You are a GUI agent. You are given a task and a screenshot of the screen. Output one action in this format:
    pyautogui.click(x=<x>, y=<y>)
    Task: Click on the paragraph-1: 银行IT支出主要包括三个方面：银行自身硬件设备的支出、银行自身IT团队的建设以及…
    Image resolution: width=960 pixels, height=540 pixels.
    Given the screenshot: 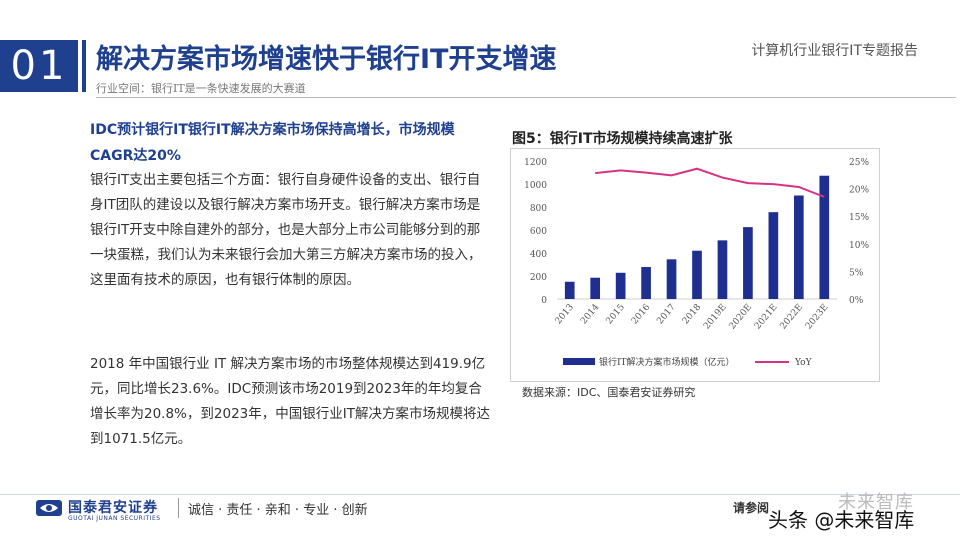 What is the action you would take?
    pyautogui.click(x=286, y=230)
    